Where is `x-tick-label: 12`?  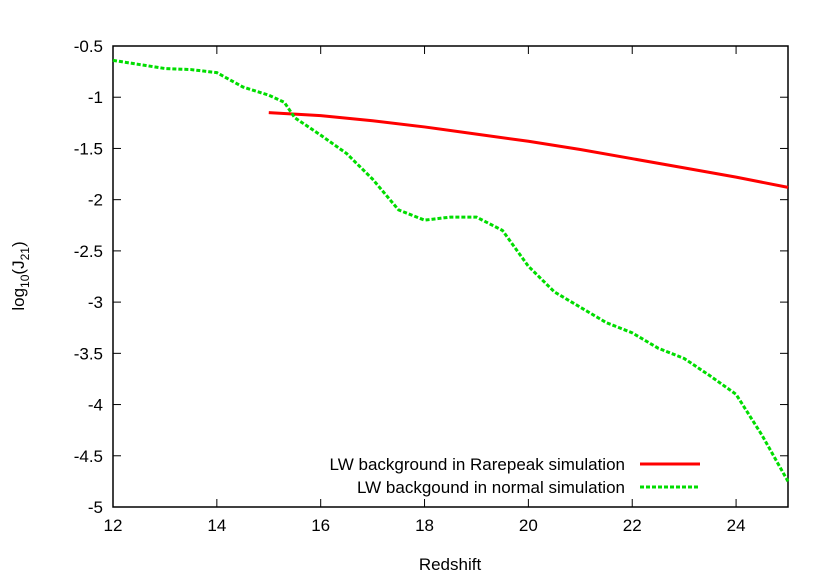
x-tick-label: 12 is located at coordinates (113, 525).